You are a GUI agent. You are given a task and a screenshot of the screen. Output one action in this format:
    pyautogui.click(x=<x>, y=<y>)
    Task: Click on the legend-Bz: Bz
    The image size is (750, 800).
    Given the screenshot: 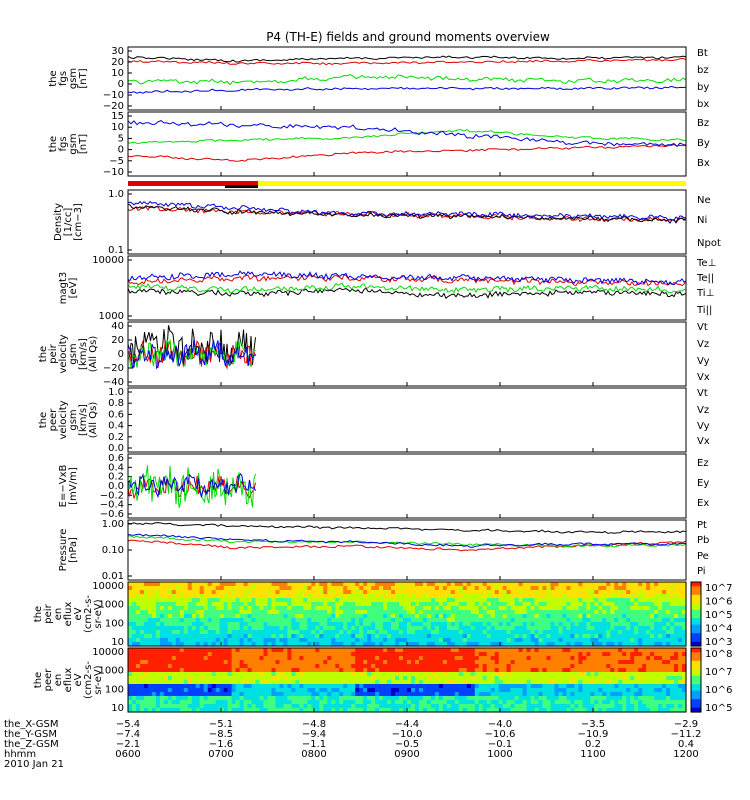 What is the action you would take?
    pyautogui.click(x=703, y=123)
    